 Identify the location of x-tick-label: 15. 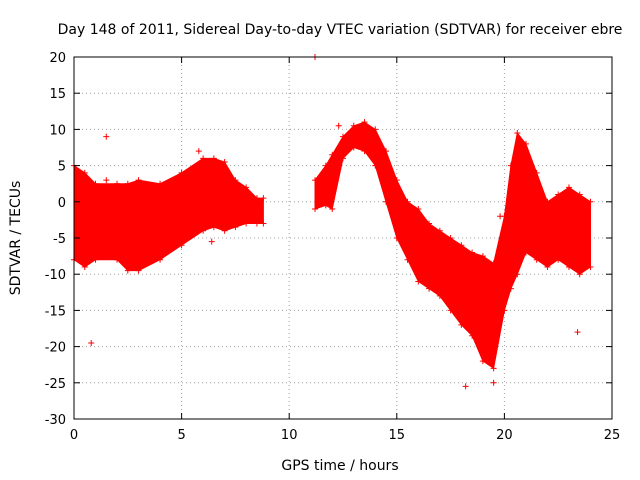
(397, 435).